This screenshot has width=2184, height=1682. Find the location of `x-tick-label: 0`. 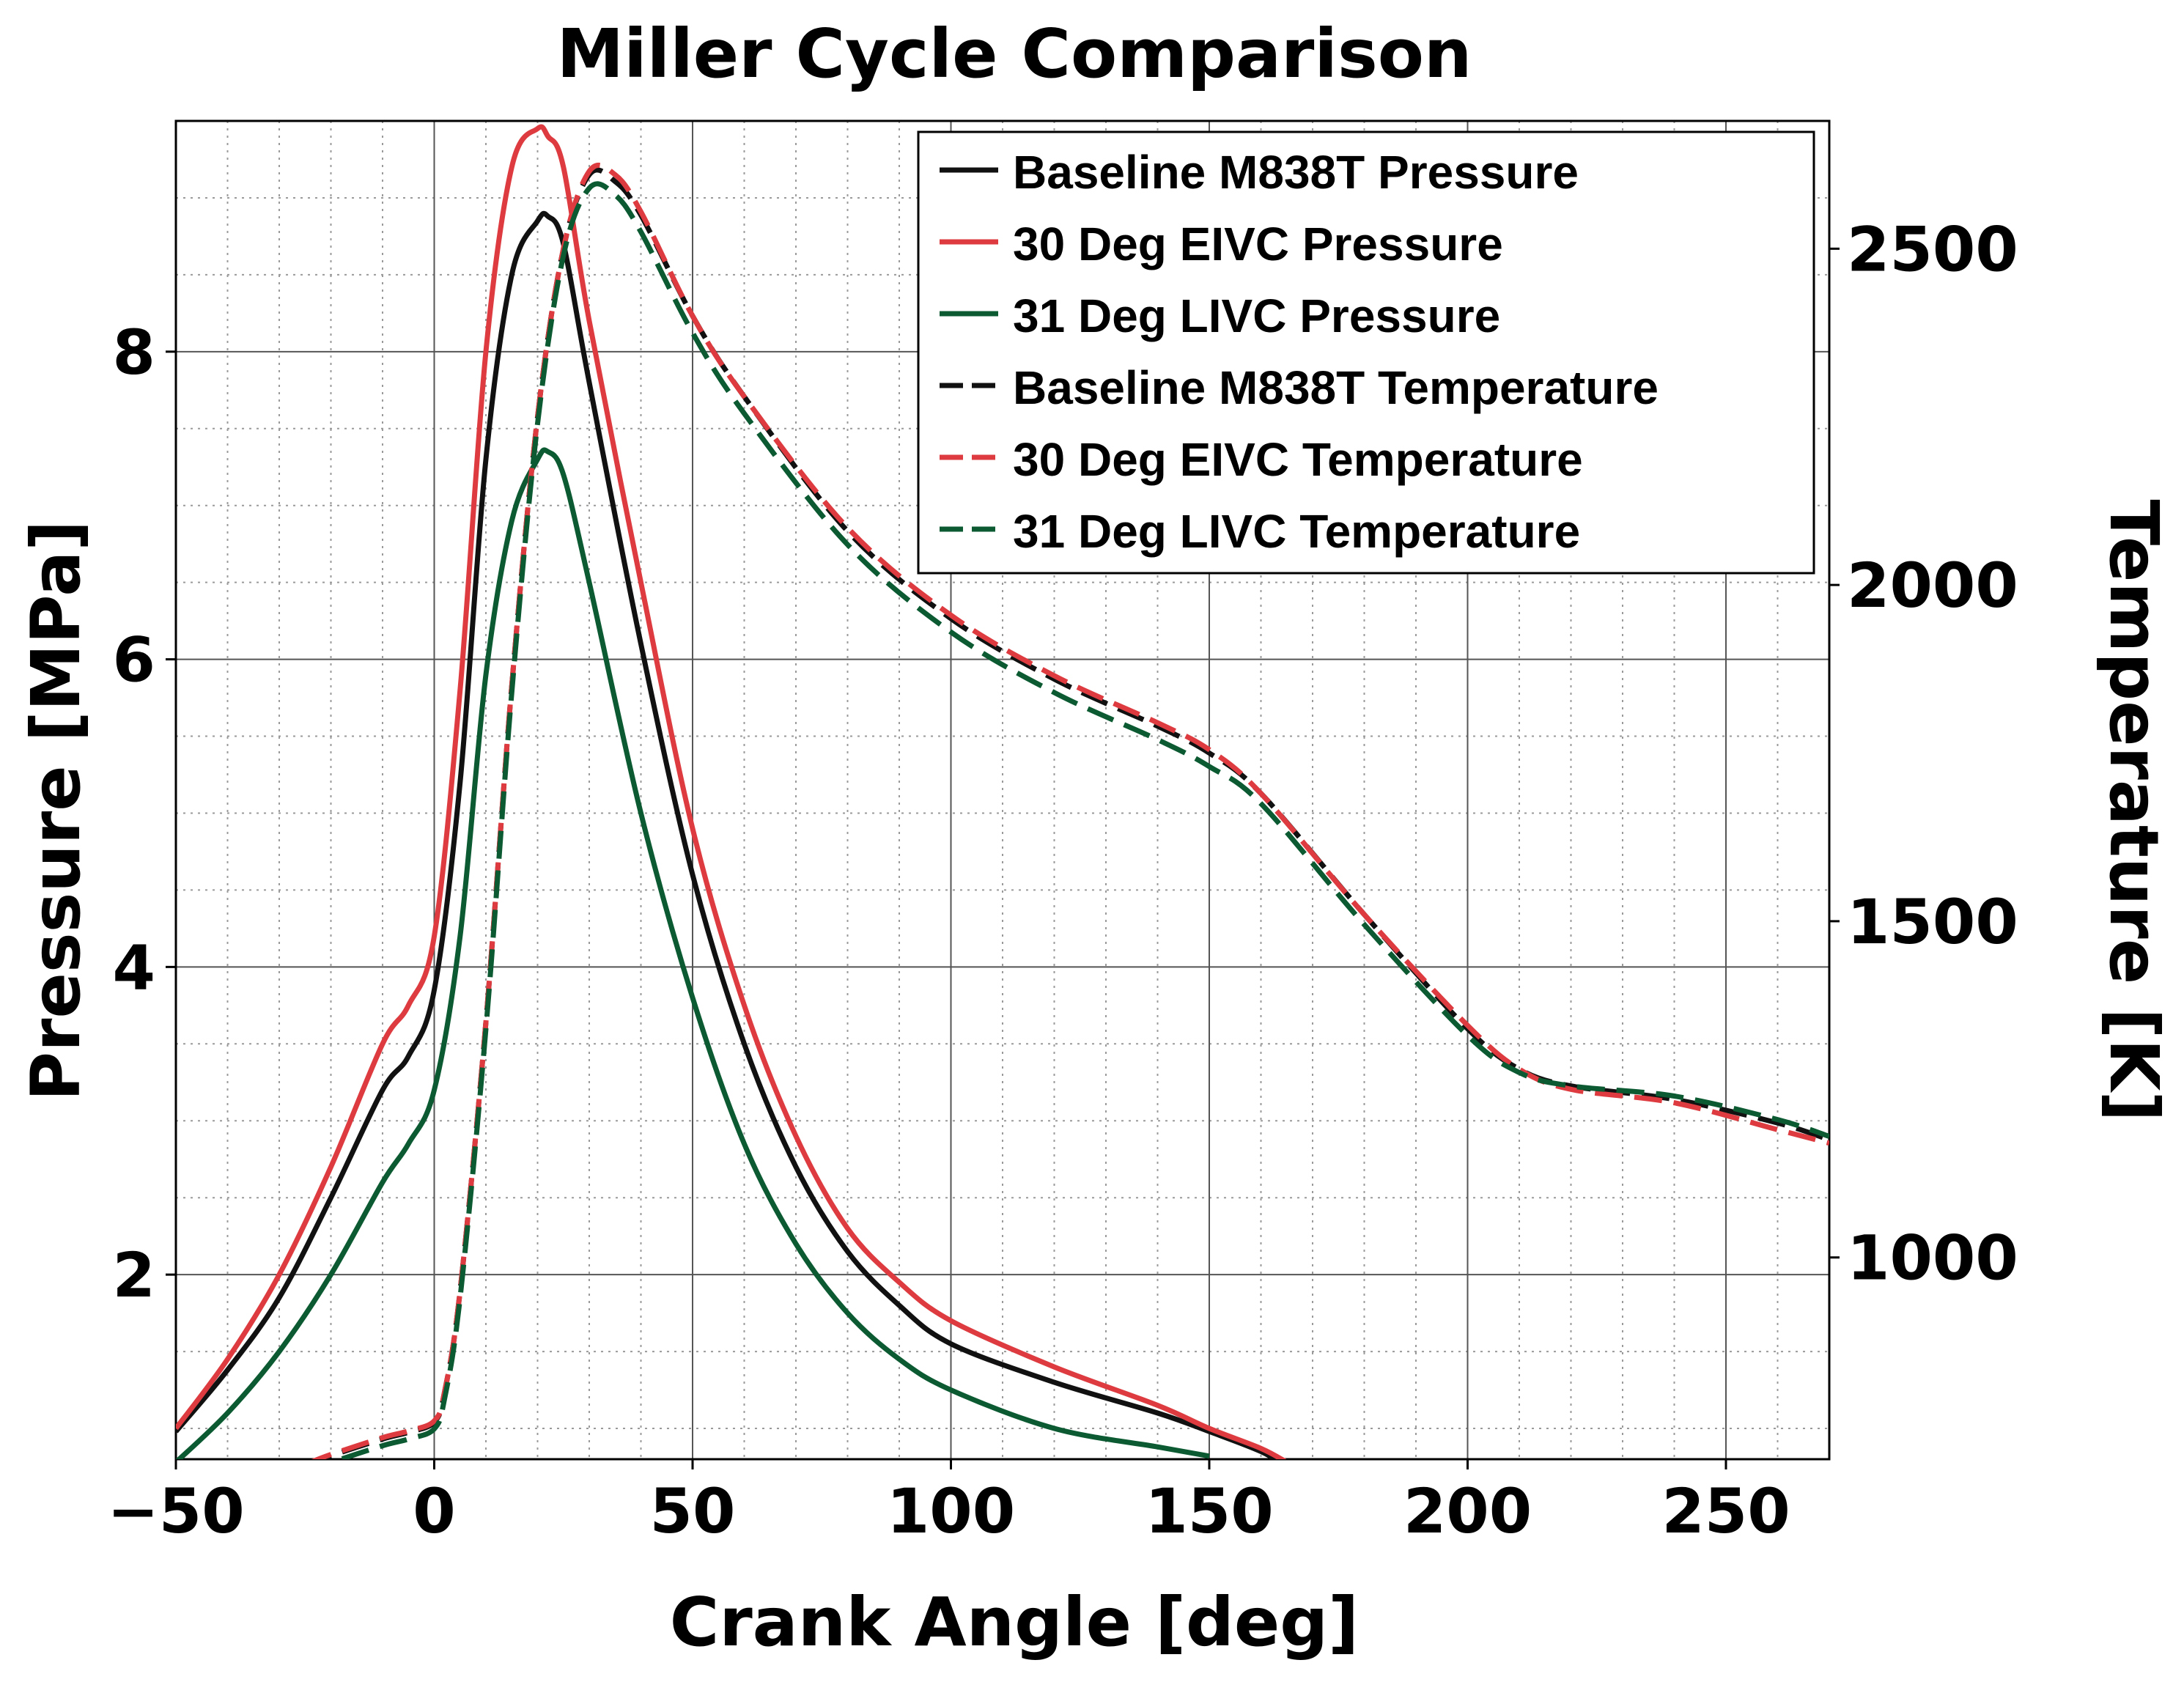

x-tick-label: 0 is located at coordinates (434, 1511).